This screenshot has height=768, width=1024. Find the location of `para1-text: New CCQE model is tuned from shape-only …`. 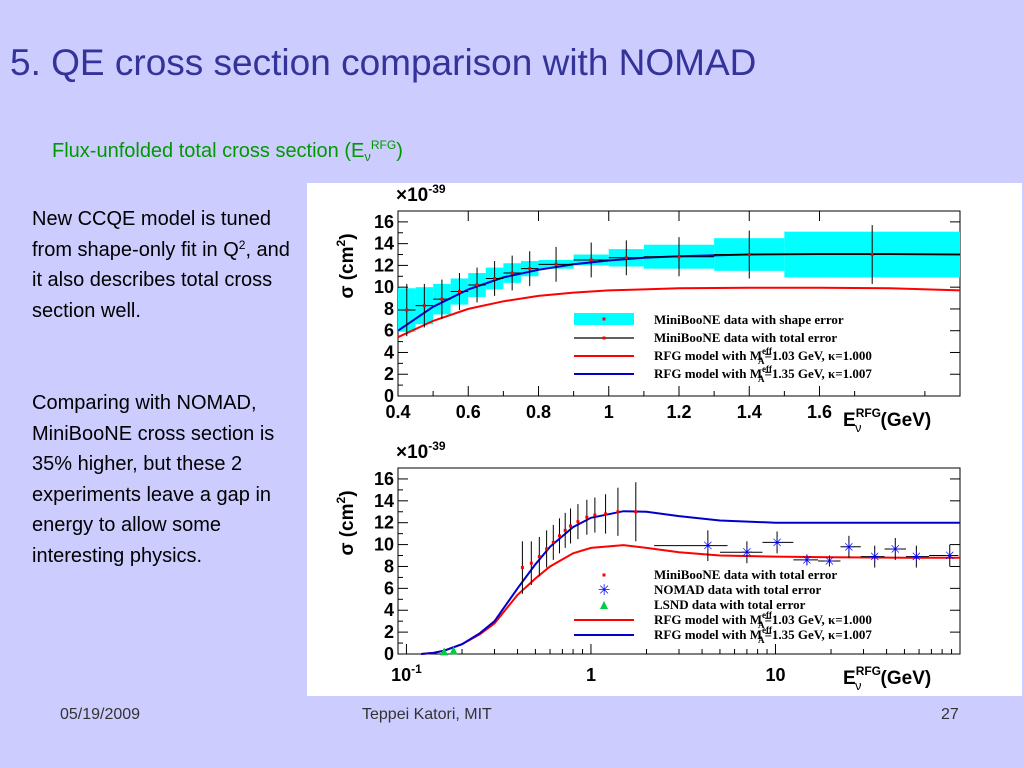

para1-text: New CCQE model is tuned from shape-only … is located at coordinates (151, 234).